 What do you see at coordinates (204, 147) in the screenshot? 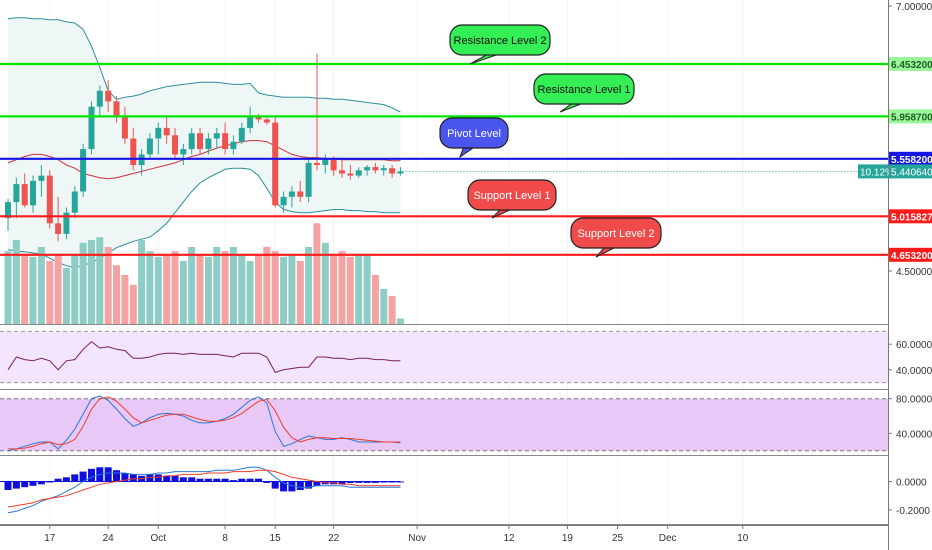
I see `candlesticks` at bounding box center [204, 147].